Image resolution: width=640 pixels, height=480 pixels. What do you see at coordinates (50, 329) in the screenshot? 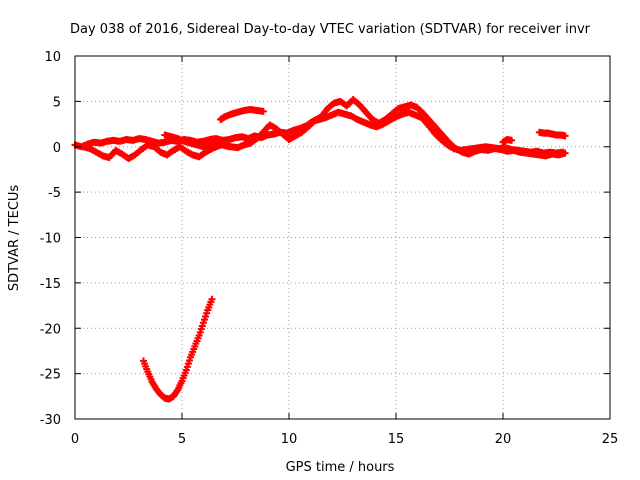
I see `y-tick-label: -20` at bounding box center [50, 329].